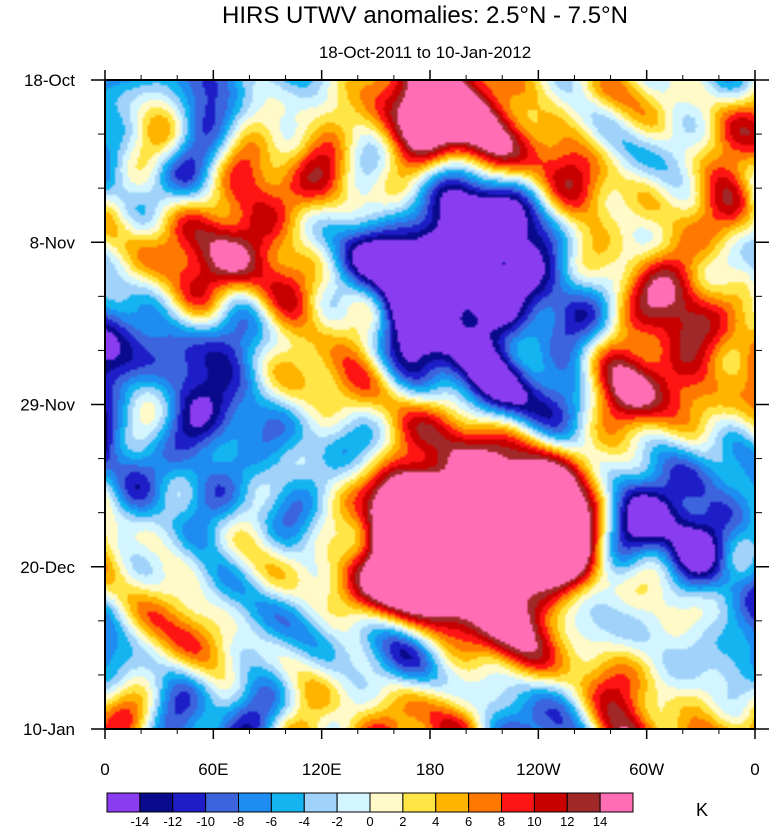 This screenshot has width=772, height=830. What do you see at coordinates (213, 769) in the screenshot?
I see `x-tick-label: 60E` at bounding box center [213, 769].